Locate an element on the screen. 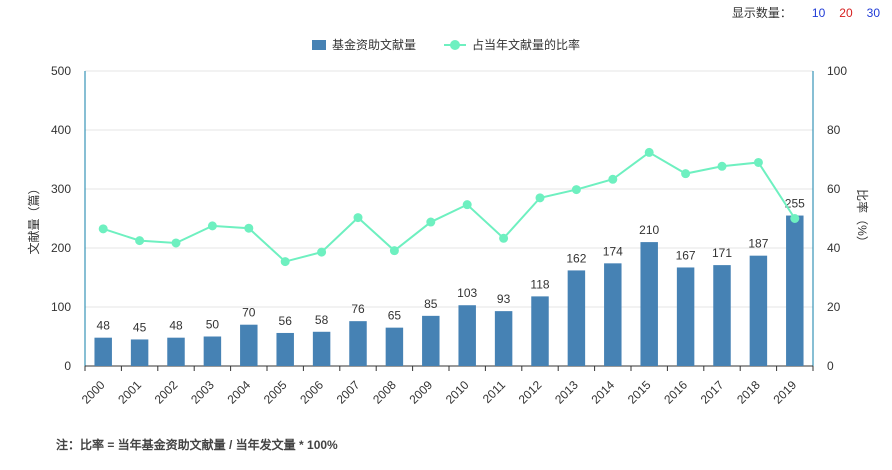 The width and height of the screenshot is (892, 470). y2-tick-label: 60 is located at coordinates (834, 189).